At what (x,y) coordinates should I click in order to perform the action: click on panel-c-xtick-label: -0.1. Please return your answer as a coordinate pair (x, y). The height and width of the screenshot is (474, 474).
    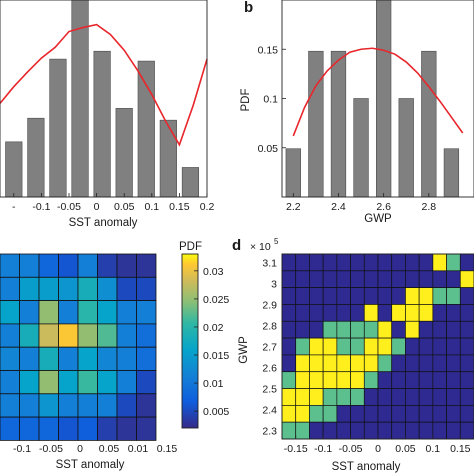
    Looking at the image, I should click on (22, 449).